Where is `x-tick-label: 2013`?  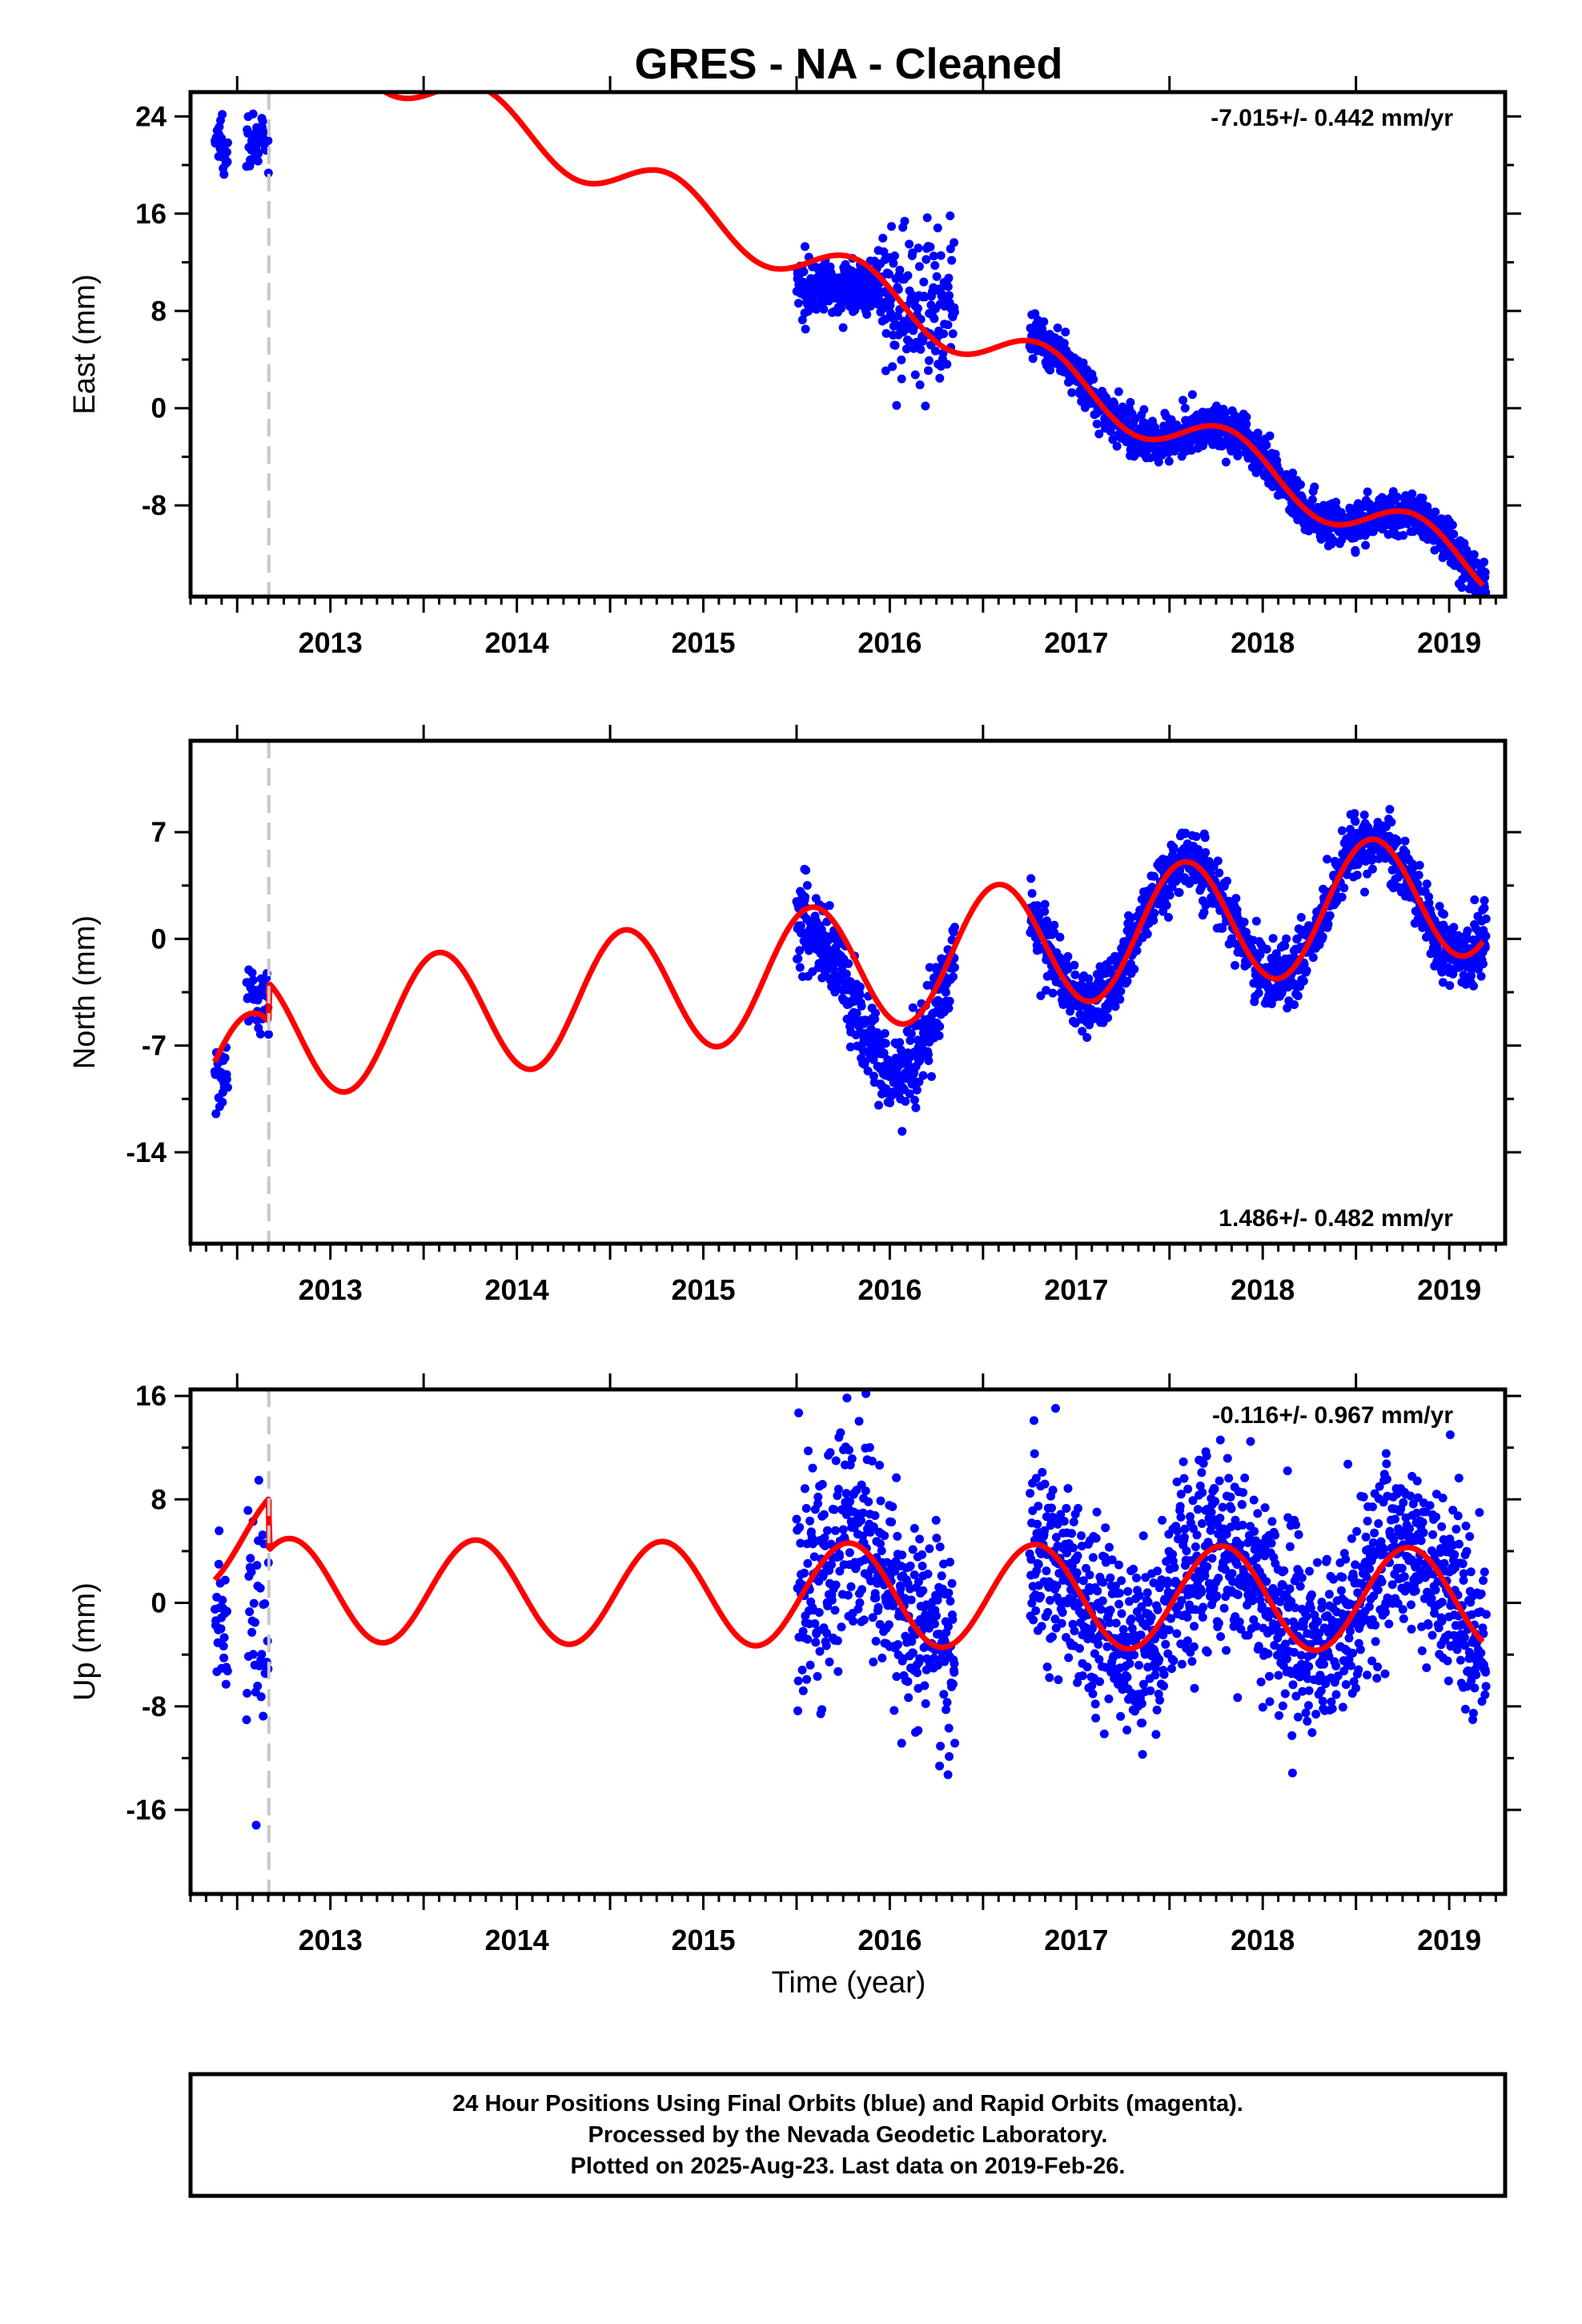
x-tick-label: 2013 is located at coordinates (331, 1289).